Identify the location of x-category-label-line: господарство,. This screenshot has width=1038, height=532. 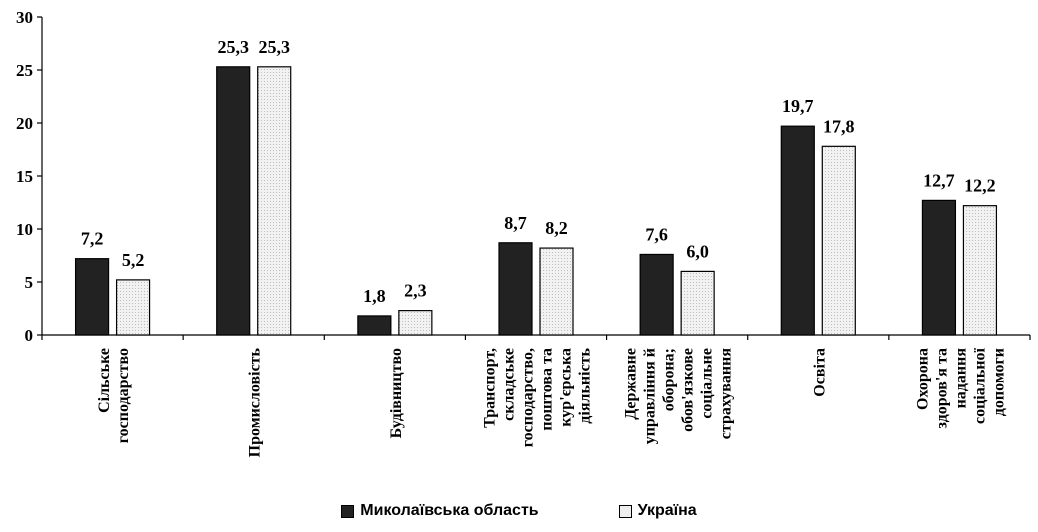
(528, 397).